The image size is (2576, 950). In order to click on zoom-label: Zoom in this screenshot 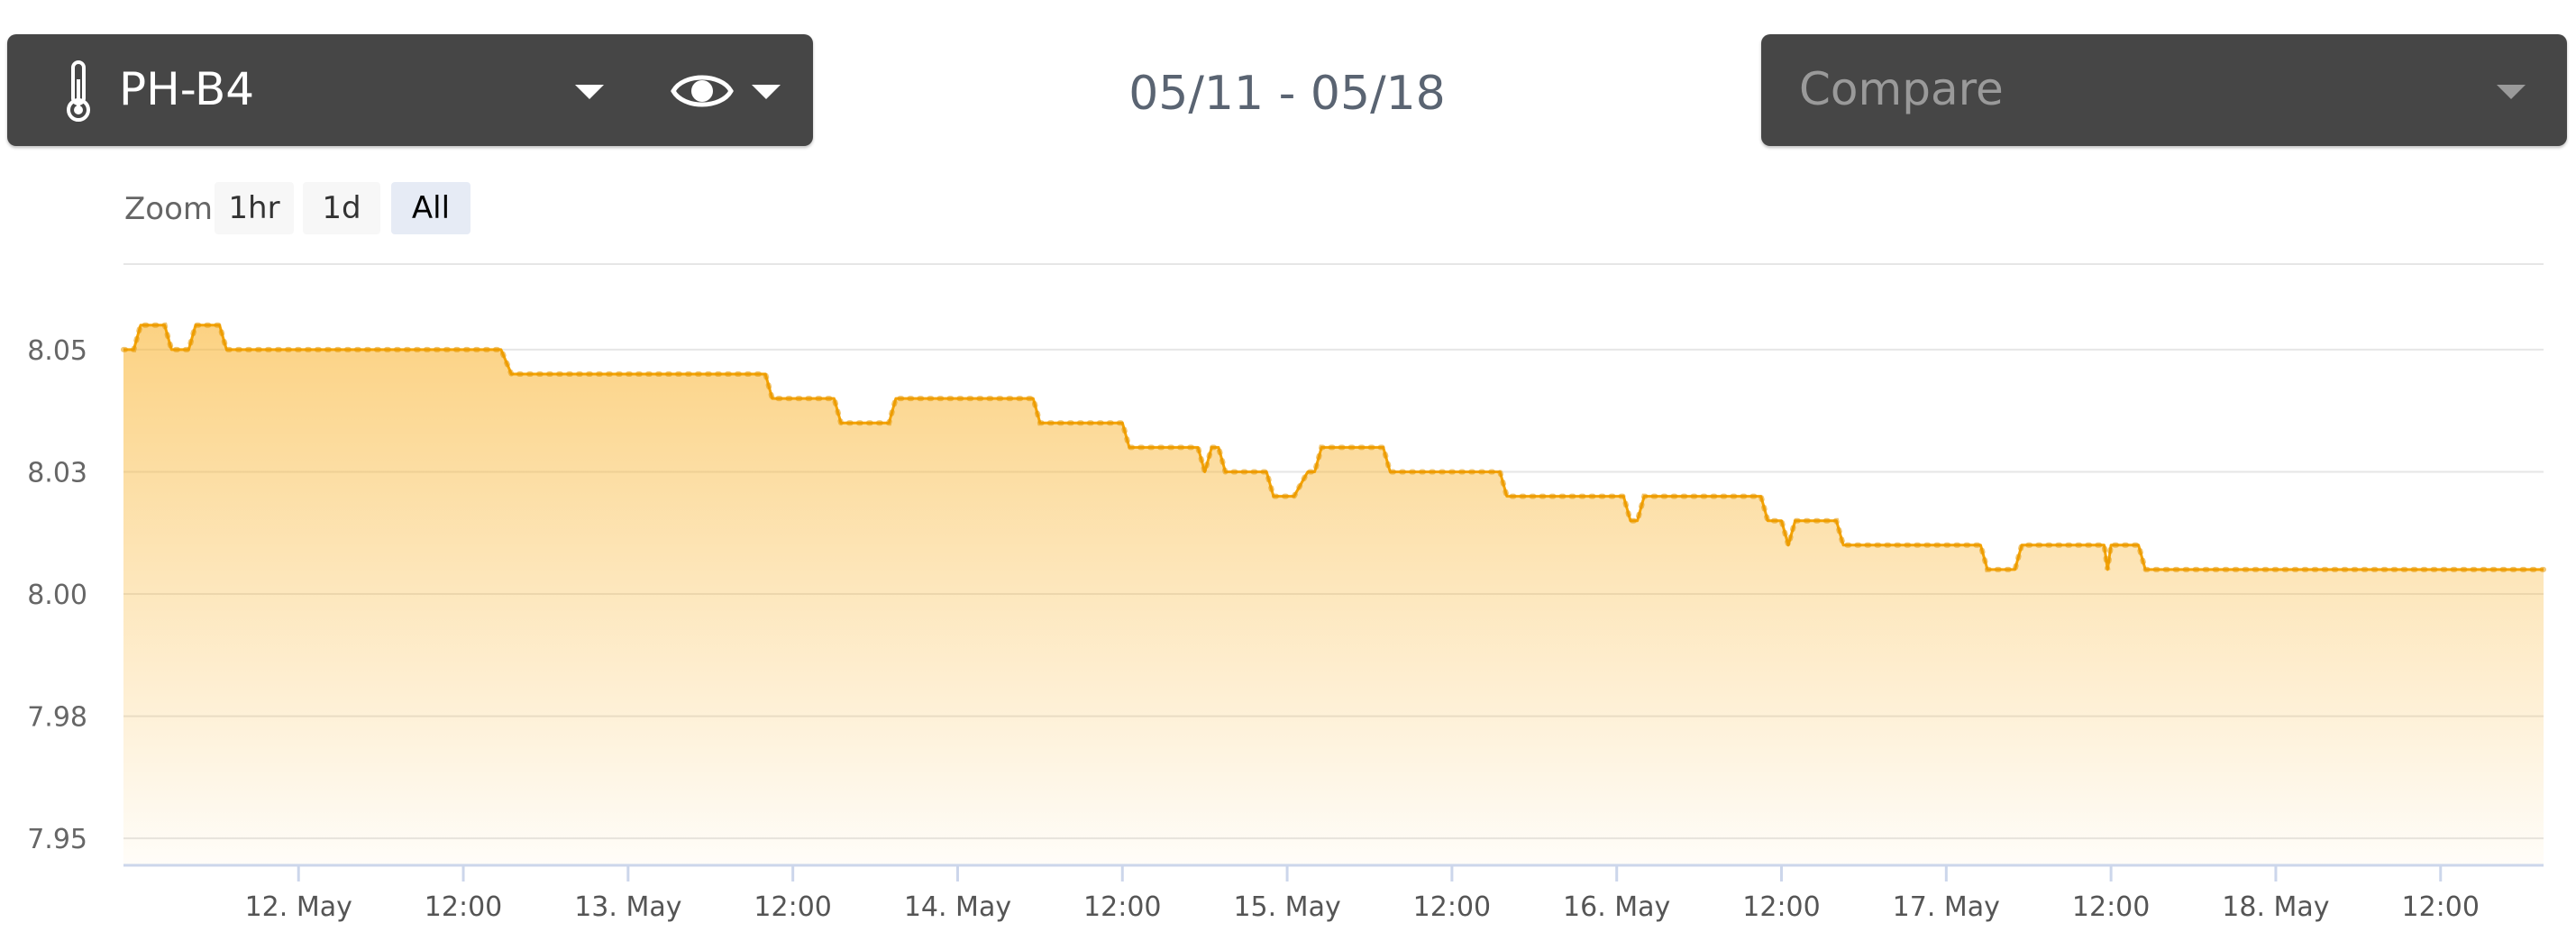, I will do `click(169, 209)`.